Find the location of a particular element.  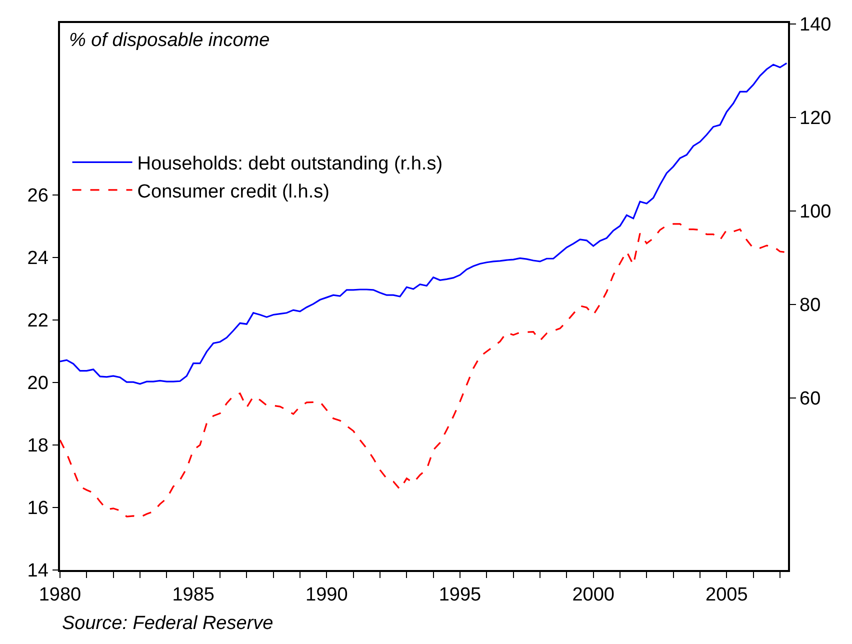

y-tick-label: 20 is located at coordinates (37, 383).